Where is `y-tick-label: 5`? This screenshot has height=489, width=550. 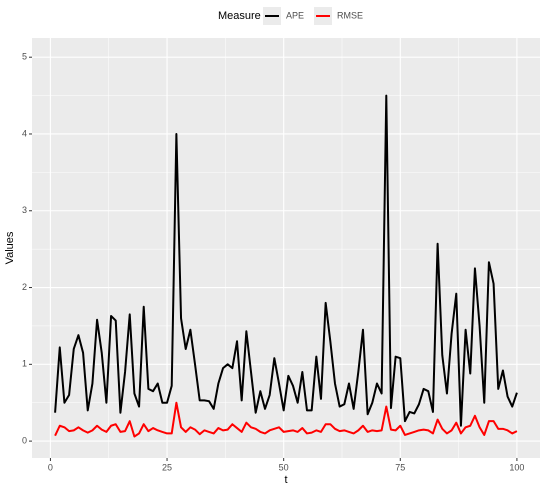
y-tick-label: 5 is located at coordinates (24, 57).